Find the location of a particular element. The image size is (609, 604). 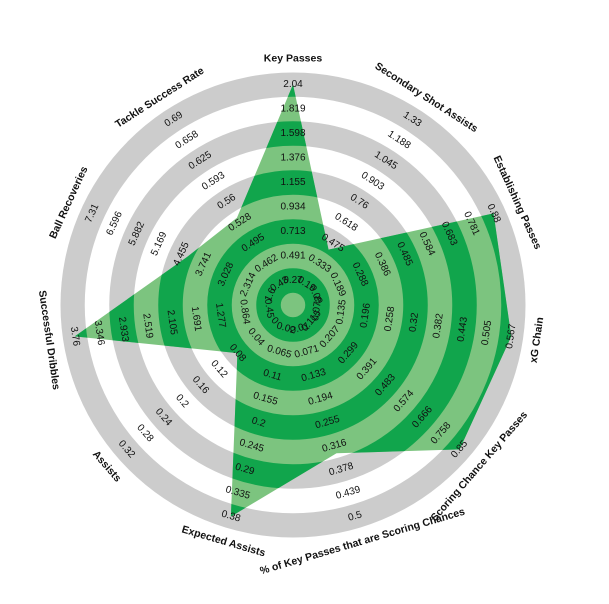

tick-label: 0.073 is located at coordinates (317, 308).